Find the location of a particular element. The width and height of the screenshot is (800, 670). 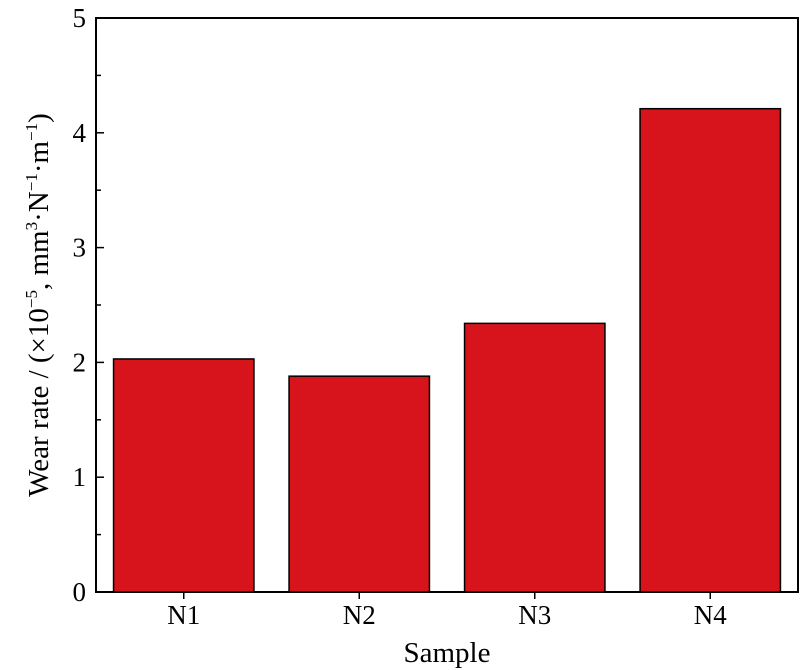

y-tick-label: 3 is located at coordinates (80, 248).